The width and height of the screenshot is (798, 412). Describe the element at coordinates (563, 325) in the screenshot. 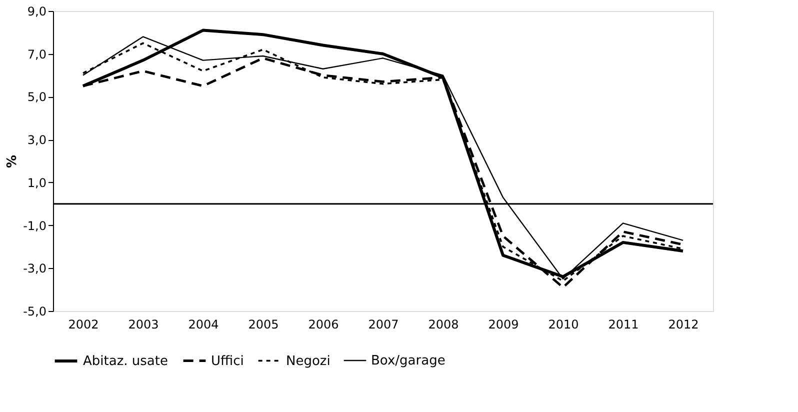

I see `x-tick-label: 2010` at that location.